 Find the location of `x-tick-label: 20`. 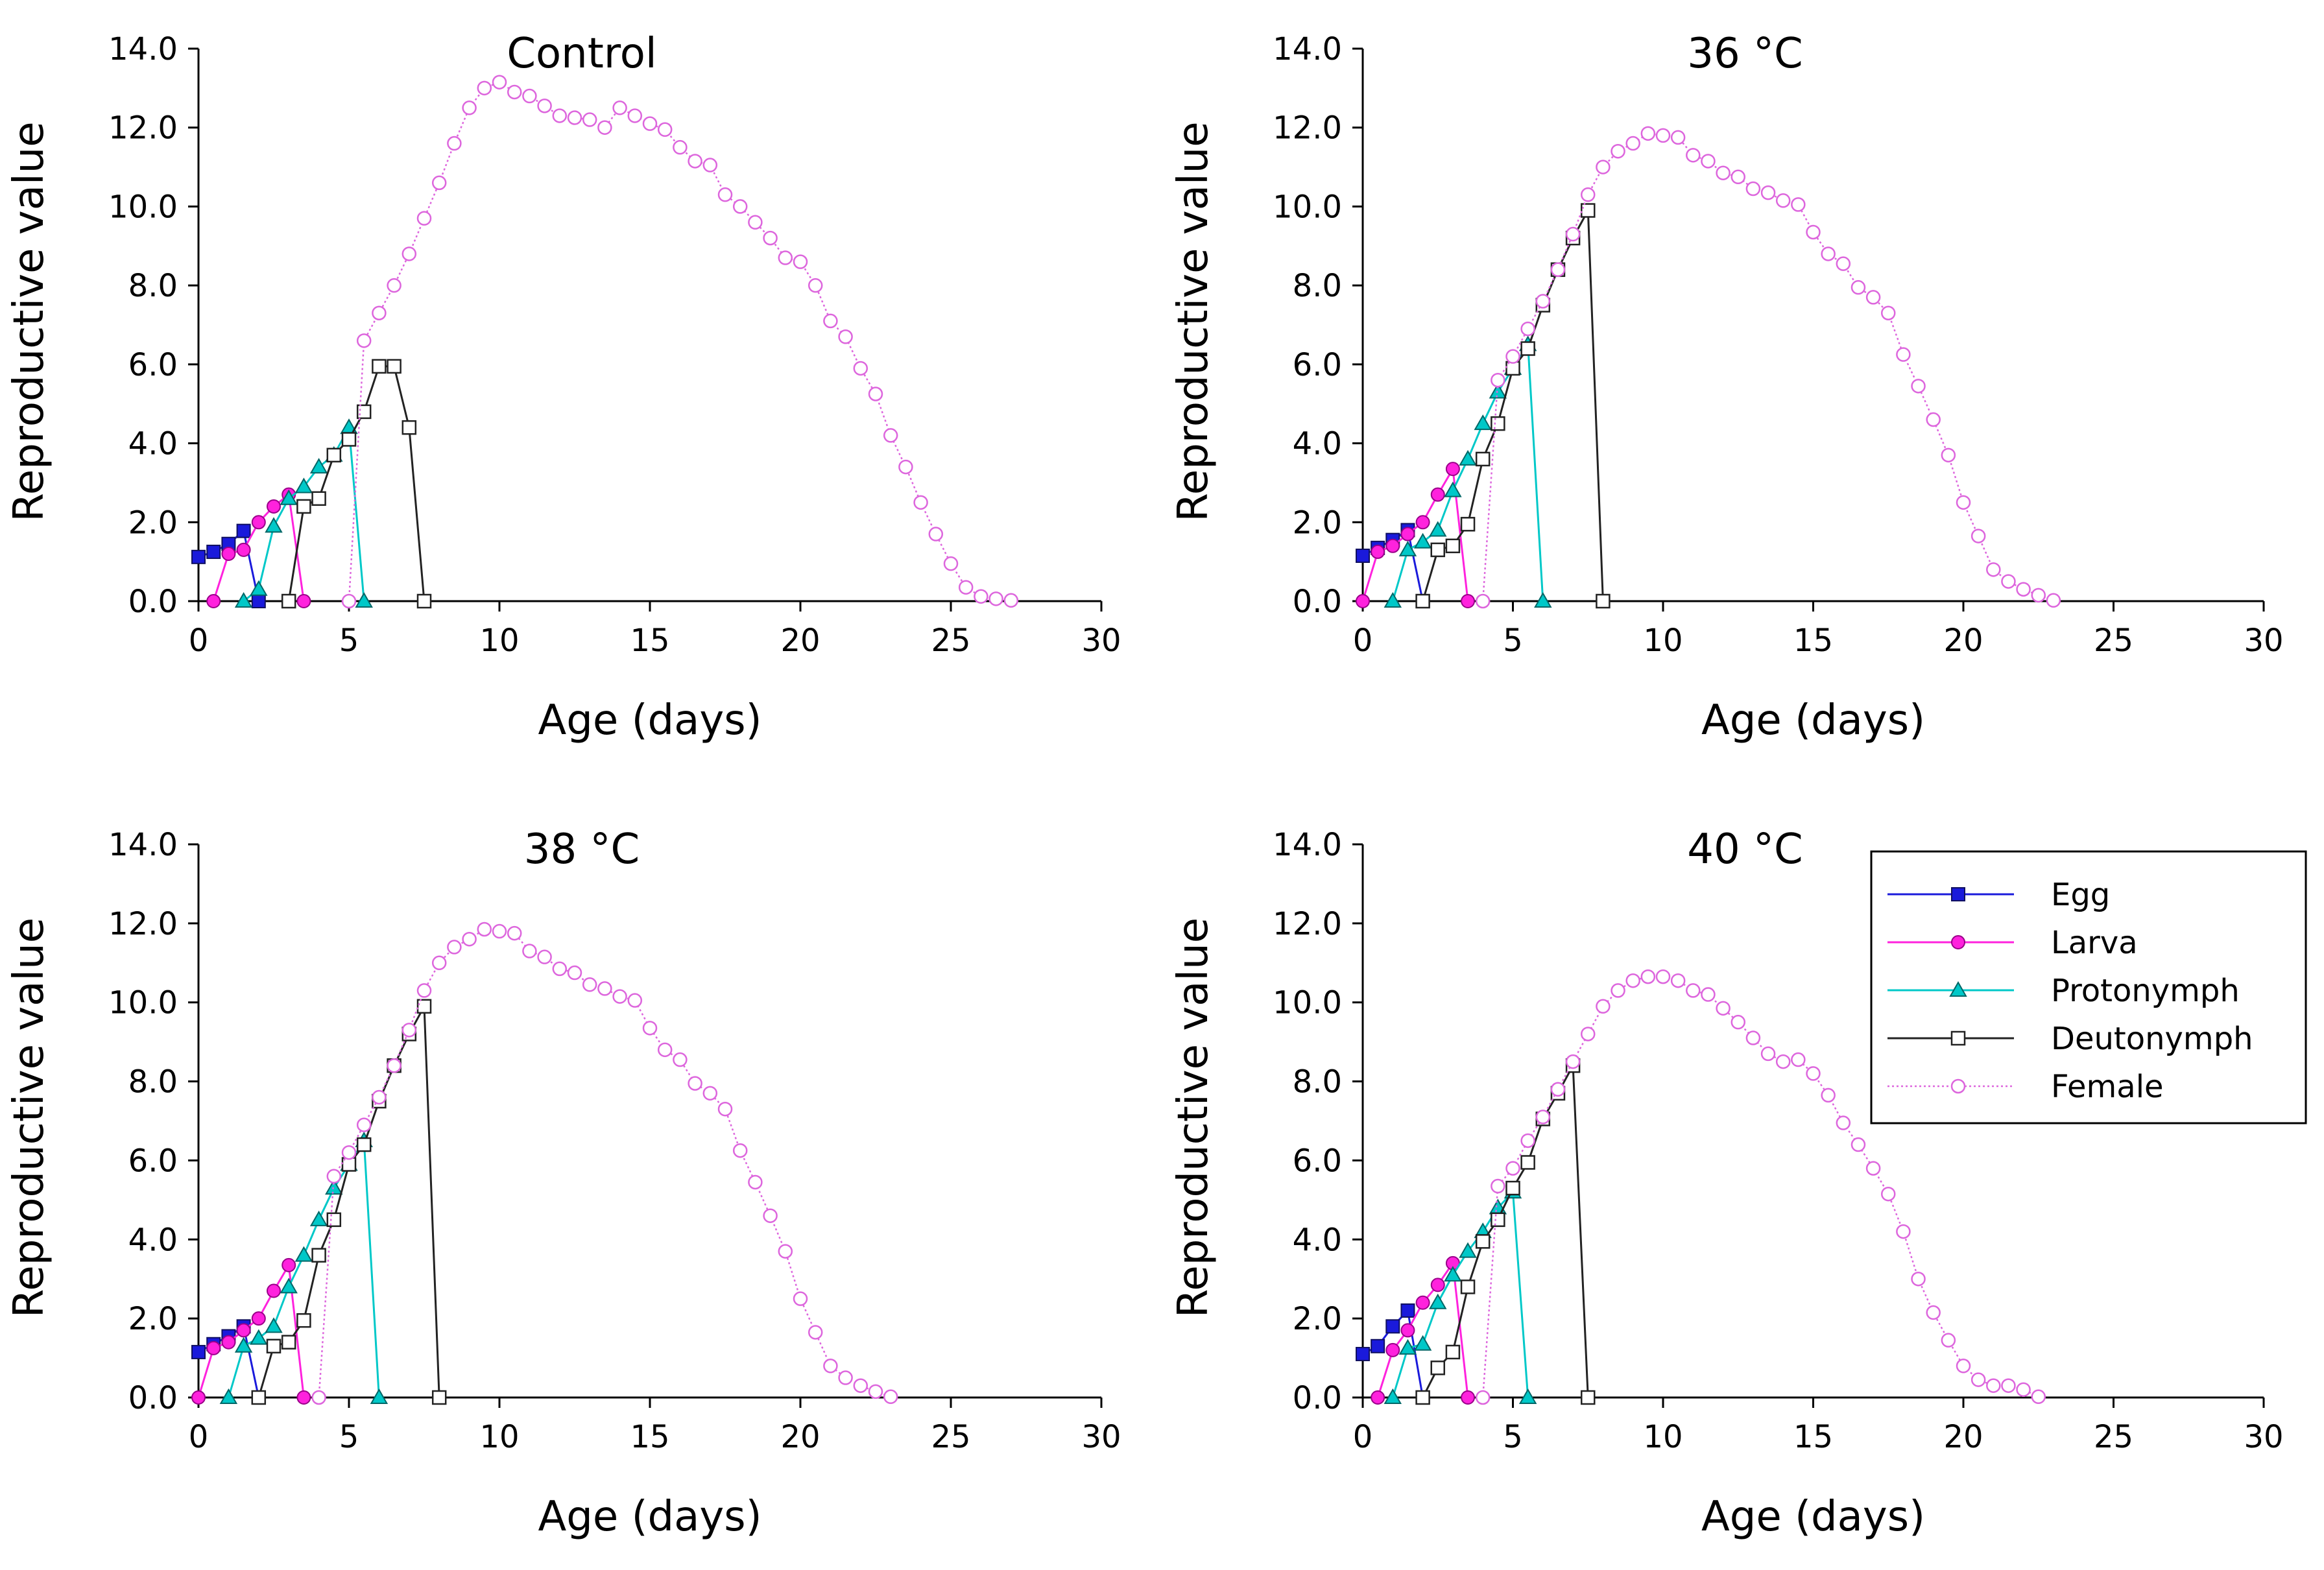

x-tick-label: 20 is located at coordinates (1963, 1437).